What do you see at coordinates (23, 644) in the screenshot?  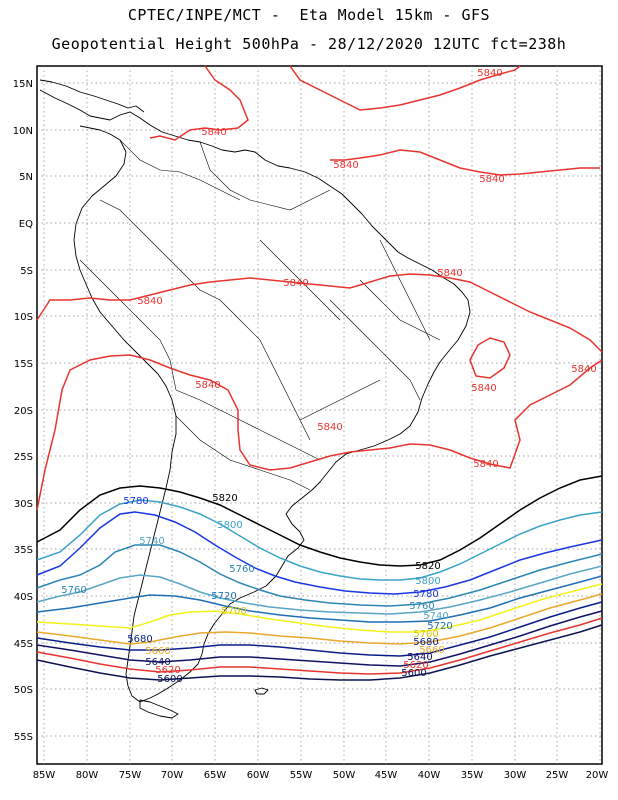 I see `lat-label: 45S` at bounding box center [23, 644].